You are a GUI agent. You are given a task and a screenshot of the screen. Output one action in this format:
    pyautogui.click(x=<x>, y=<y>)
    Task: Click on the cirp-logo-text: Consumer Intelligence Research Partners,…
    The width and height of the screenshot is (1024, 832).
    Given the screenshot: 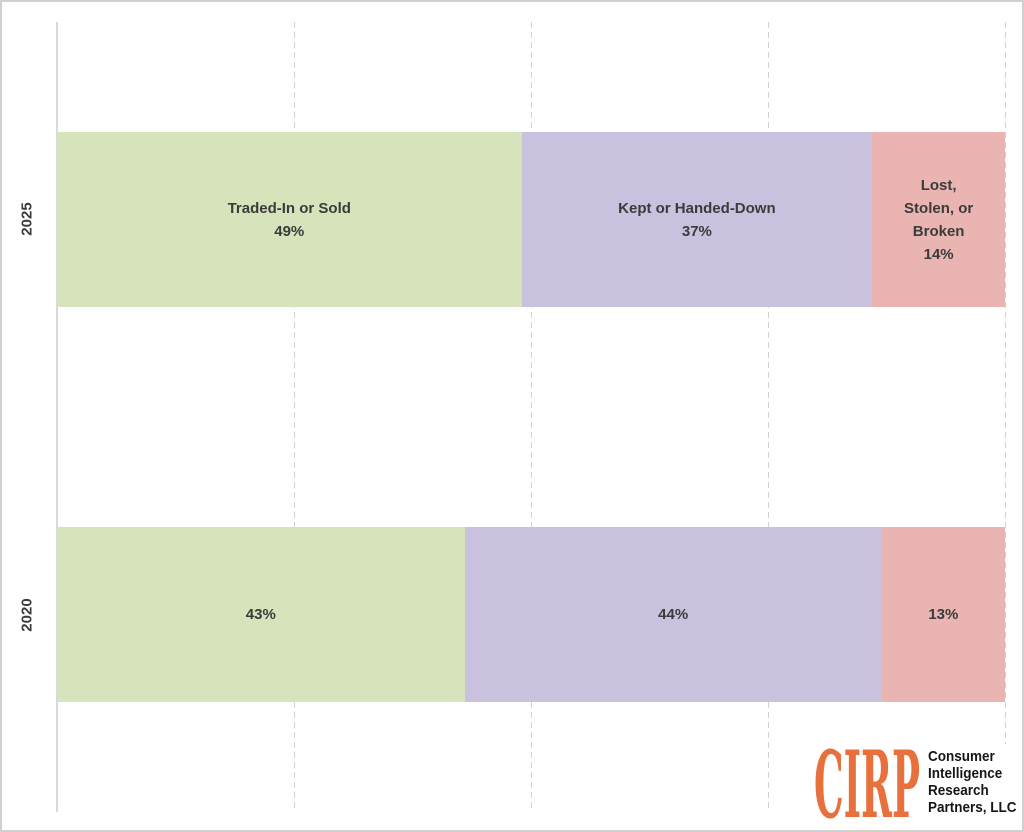 What is the action you would take?
    pyautogui.click(x=972, y=782)
    